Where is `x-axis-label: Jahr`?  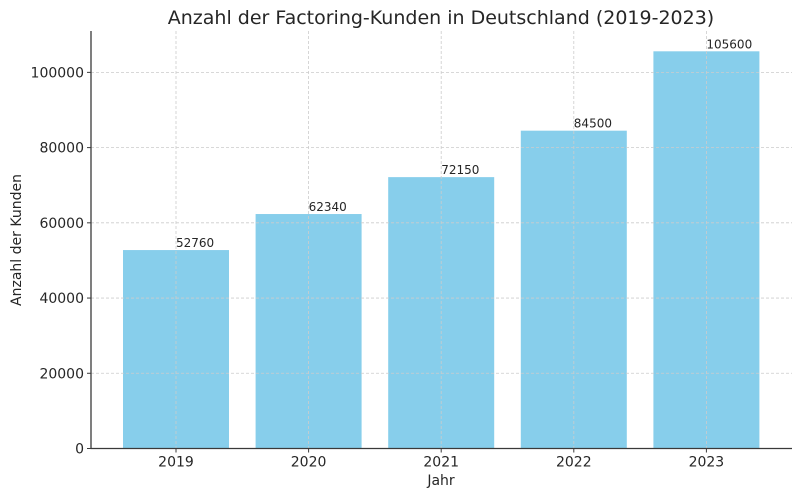 x-axis-label: Jahr is located at coordinates (440, 481).